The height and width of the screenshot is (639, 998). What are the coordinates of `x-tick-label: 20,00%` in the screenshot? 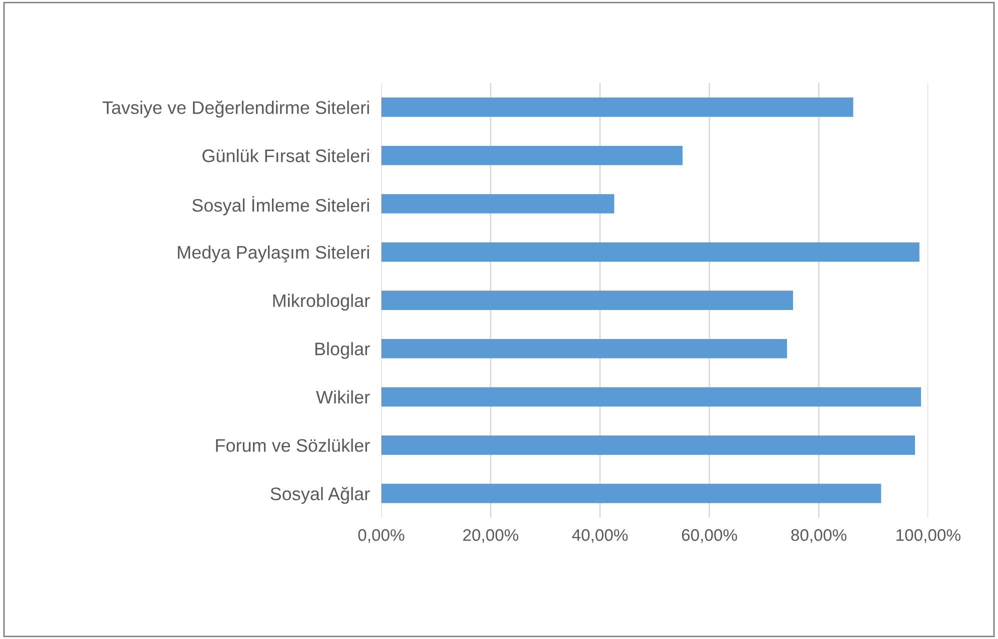 It's located at (490, 536).